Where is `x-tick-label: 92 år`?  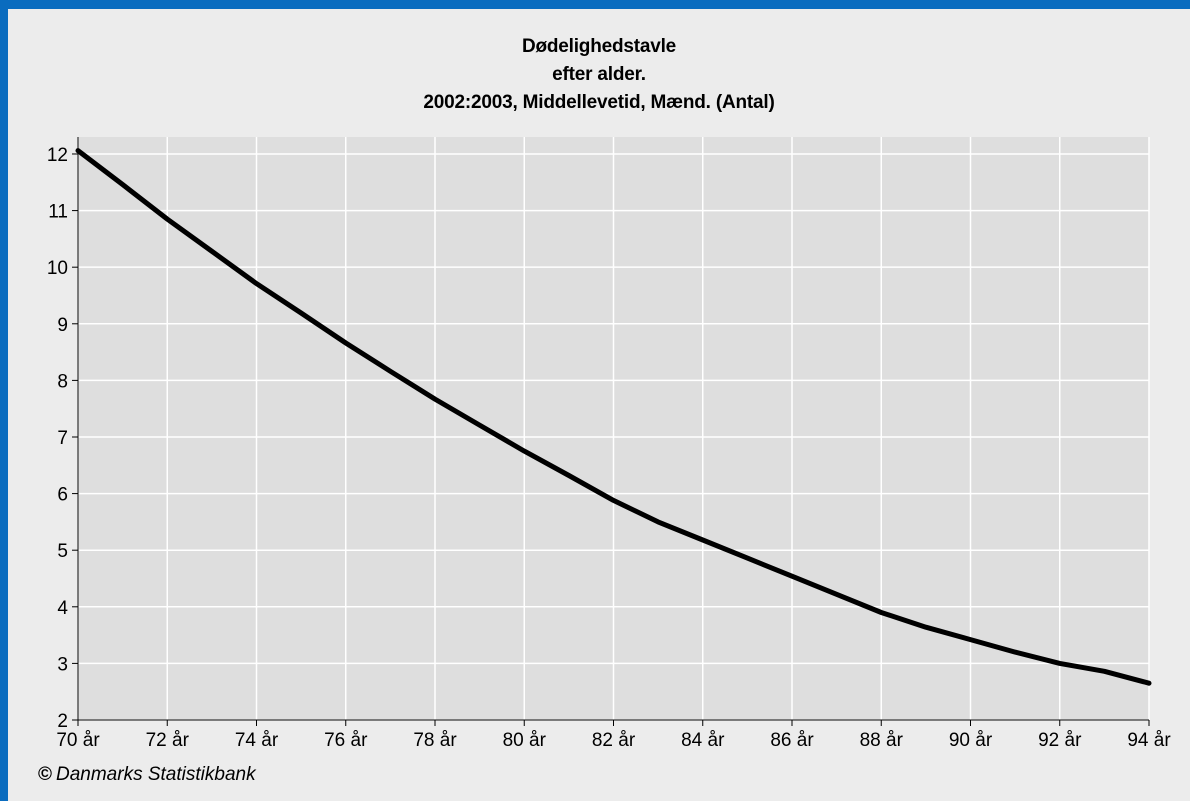
x-tick-label: 92 år is located at coordinates (1060, 740).